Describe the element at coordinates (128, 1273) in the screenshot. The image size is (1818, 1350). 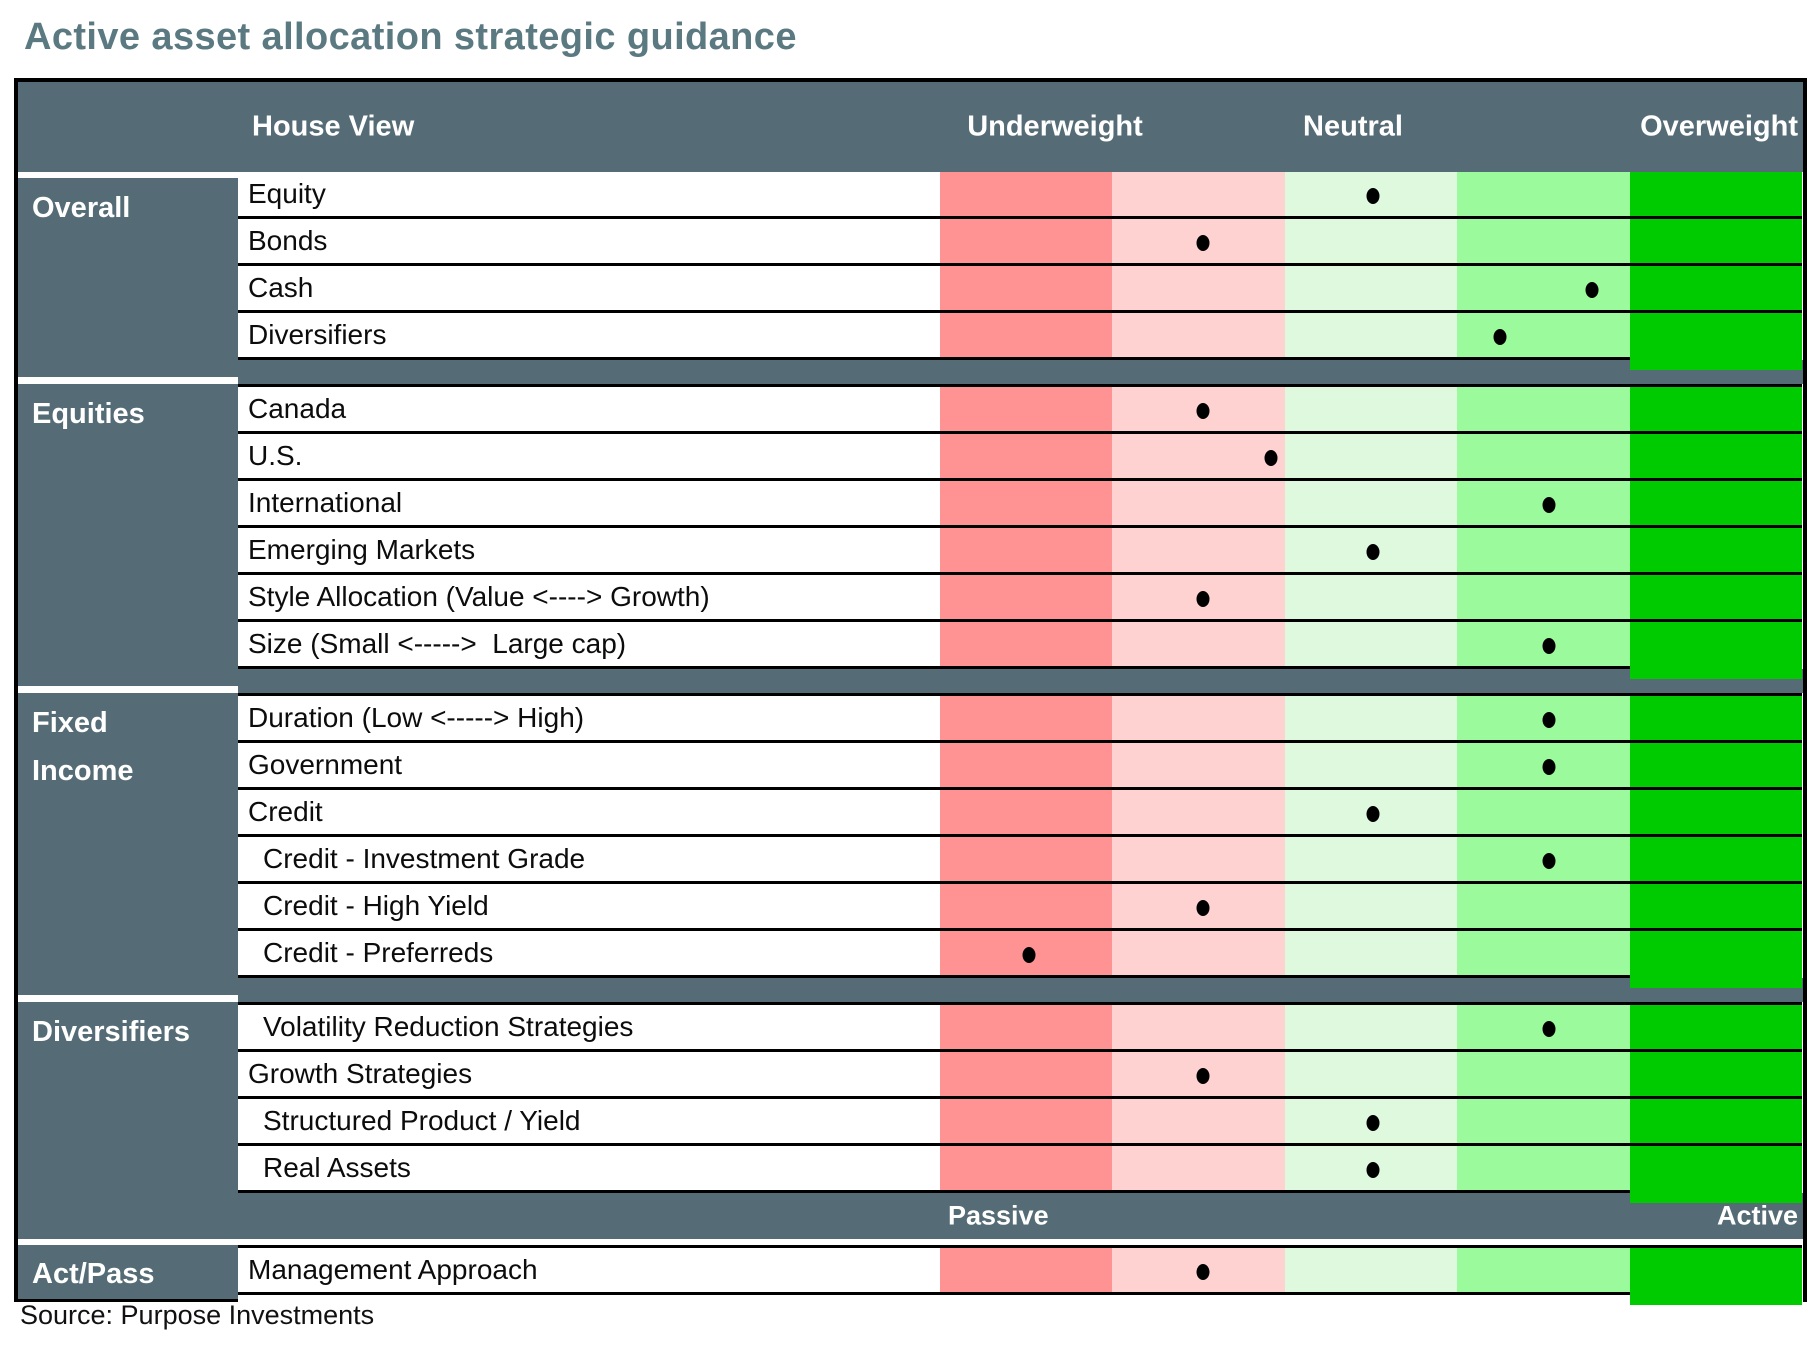
I see `act-pass-group-label: Act/Pass` at that location.